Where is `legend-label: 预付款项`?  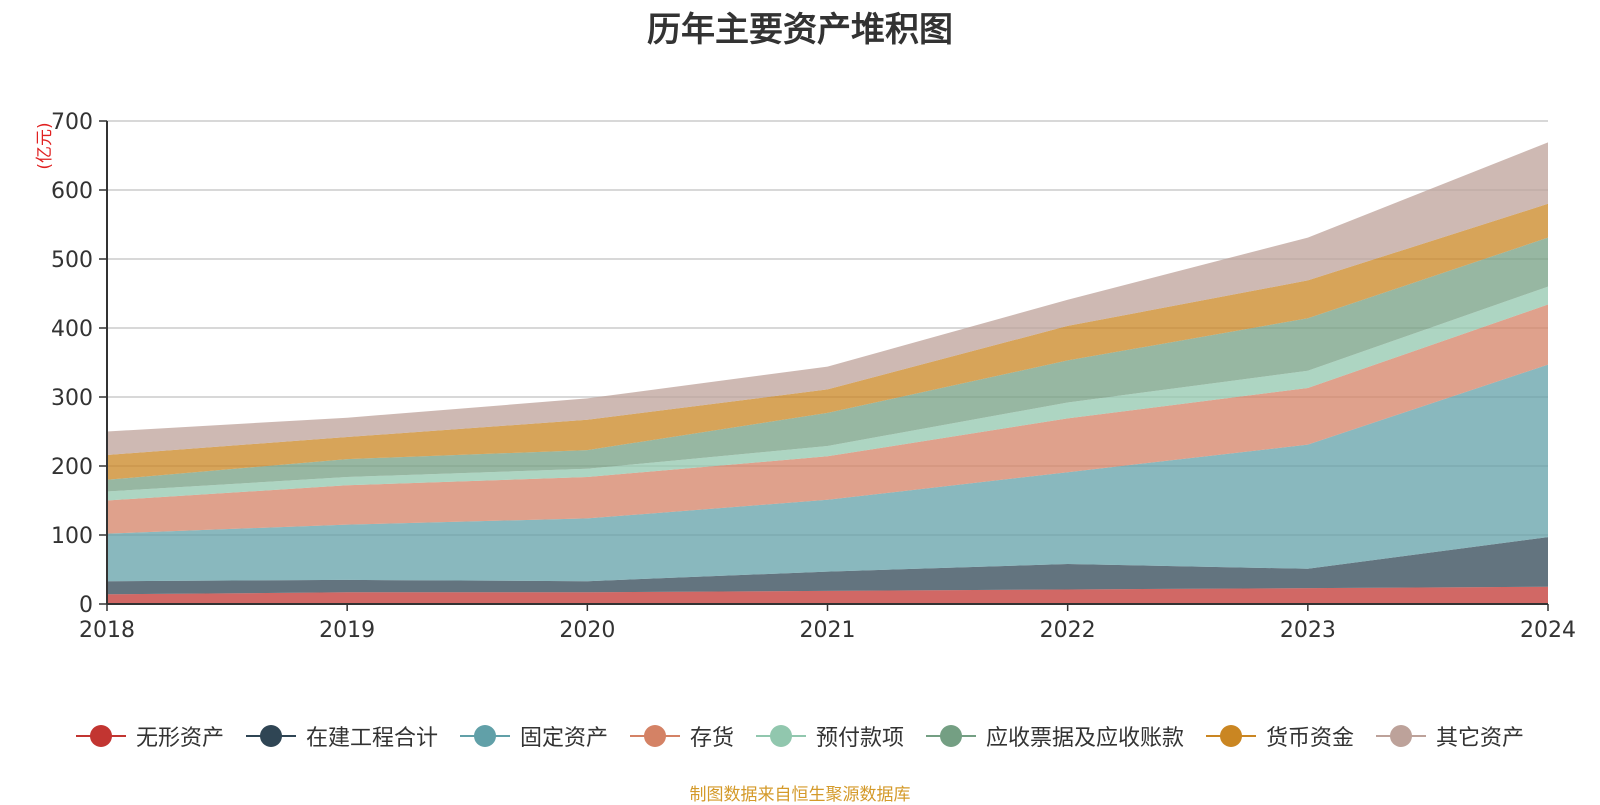 legend-label: 预付款项 is located at coordinates (860, 738).